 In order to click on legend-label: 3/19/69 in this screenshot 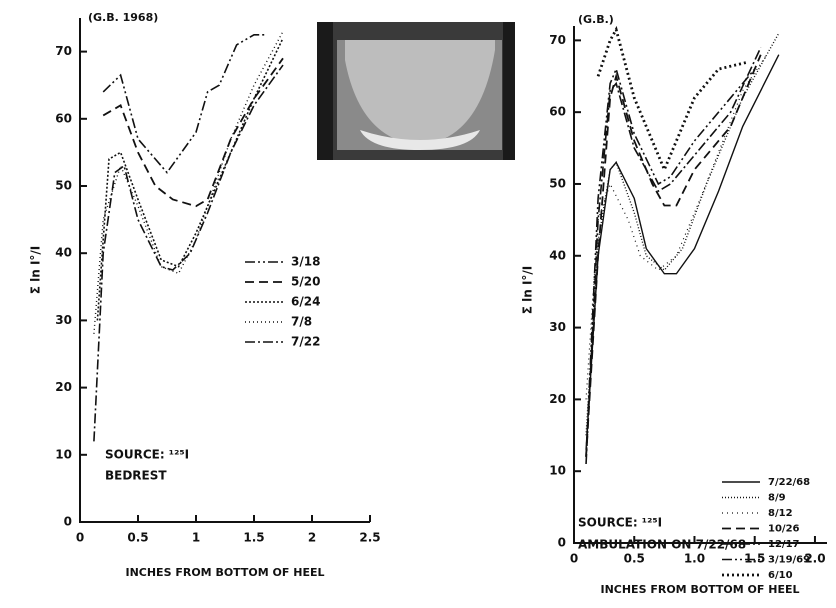, I will do `click(789, 560)`.